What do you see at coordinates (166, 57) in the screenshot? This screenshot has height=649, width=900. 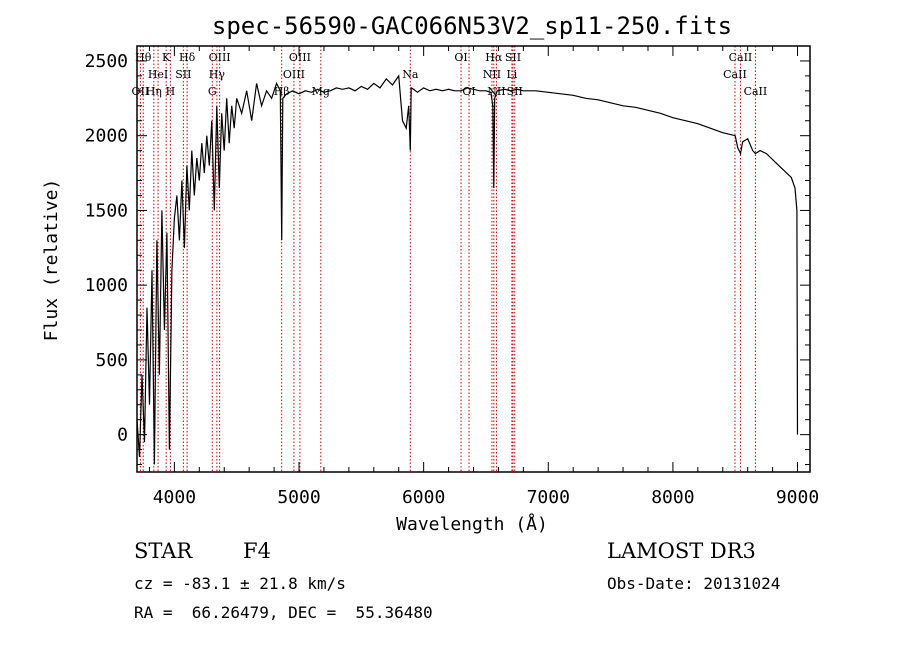 I see `spectral-line-label: K` at bounding box center [166, 57].